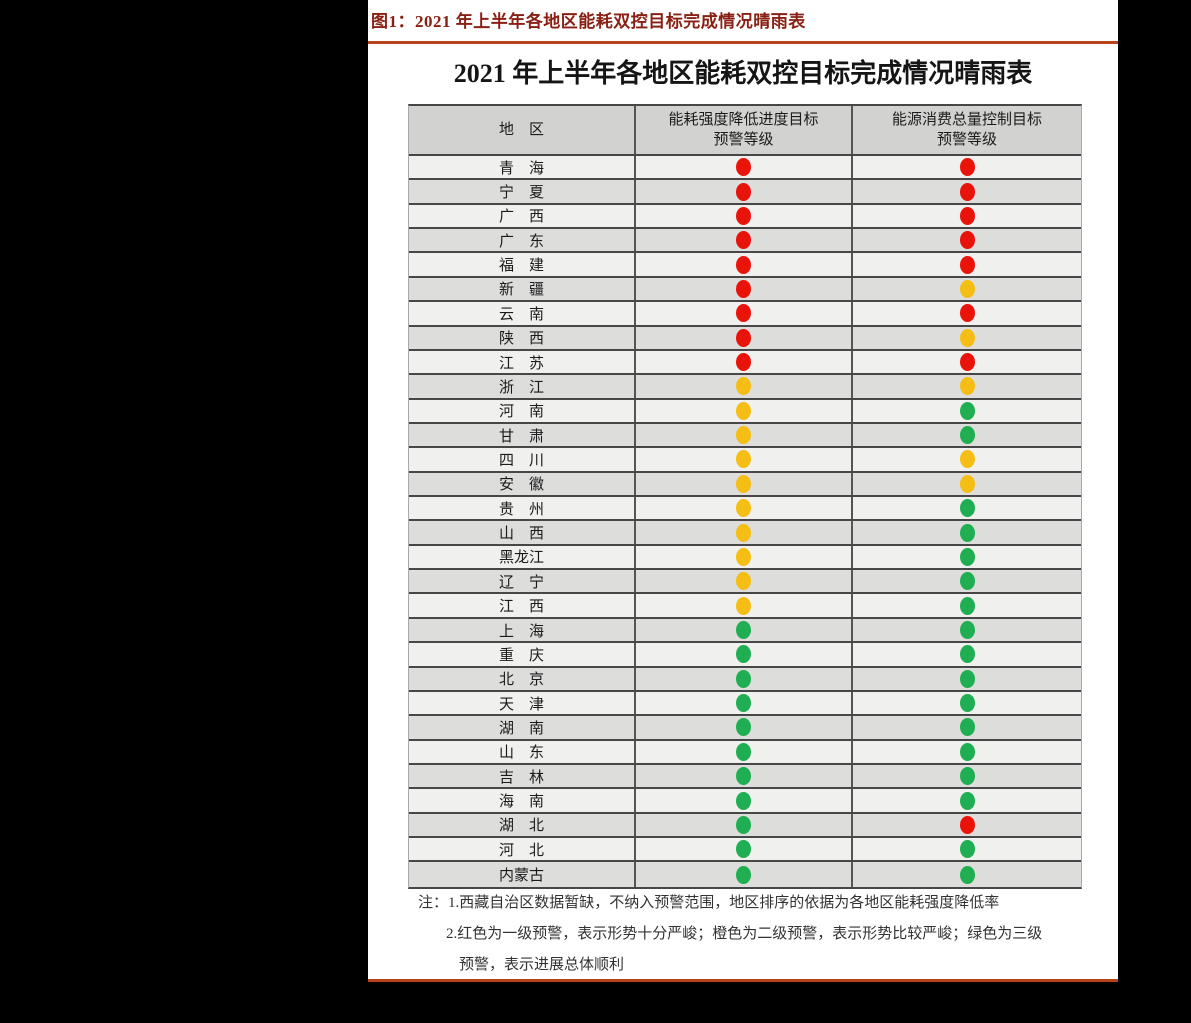 This screenshot has height=1023, width=1191. I want to click on region-name: 海 南, so click(521, 802).